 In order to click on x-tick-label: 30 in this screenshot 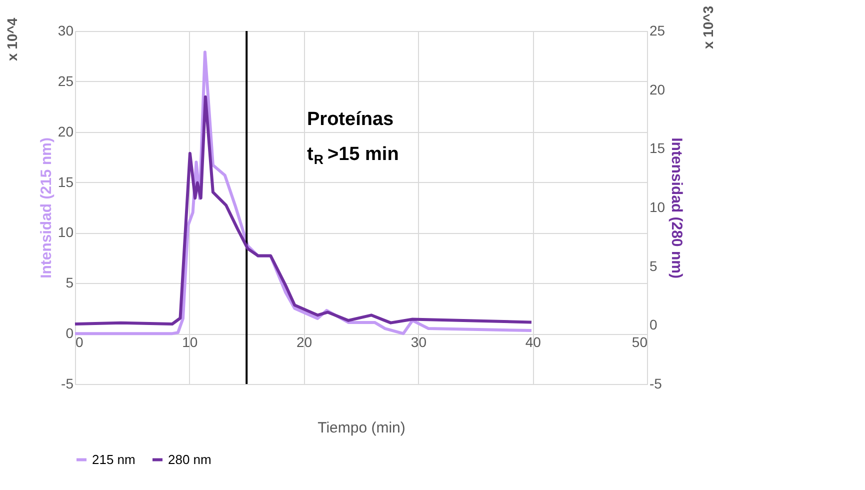, I will do `click(418, 342)`.